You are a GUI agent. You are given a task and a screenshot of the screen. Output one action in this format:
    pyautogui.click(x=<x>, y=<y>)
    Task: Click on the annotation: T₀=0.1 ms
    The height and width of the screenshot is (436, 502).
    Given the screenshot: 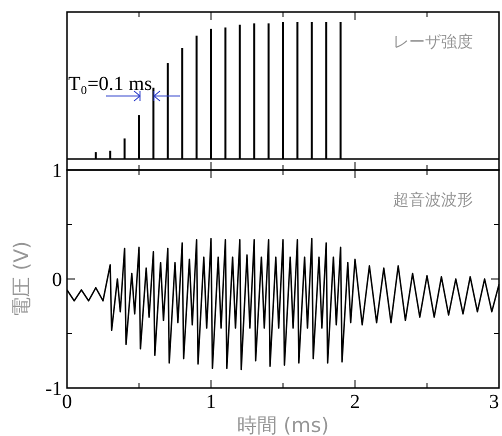 What is the action you would take?
    pyautogui.click(x=110, y=84)
    